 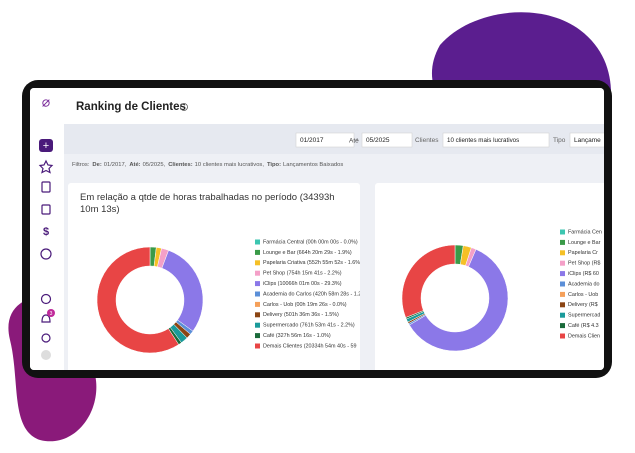 I want to click on legend-label: Farmácia Cen, so click(x=585, y=232).